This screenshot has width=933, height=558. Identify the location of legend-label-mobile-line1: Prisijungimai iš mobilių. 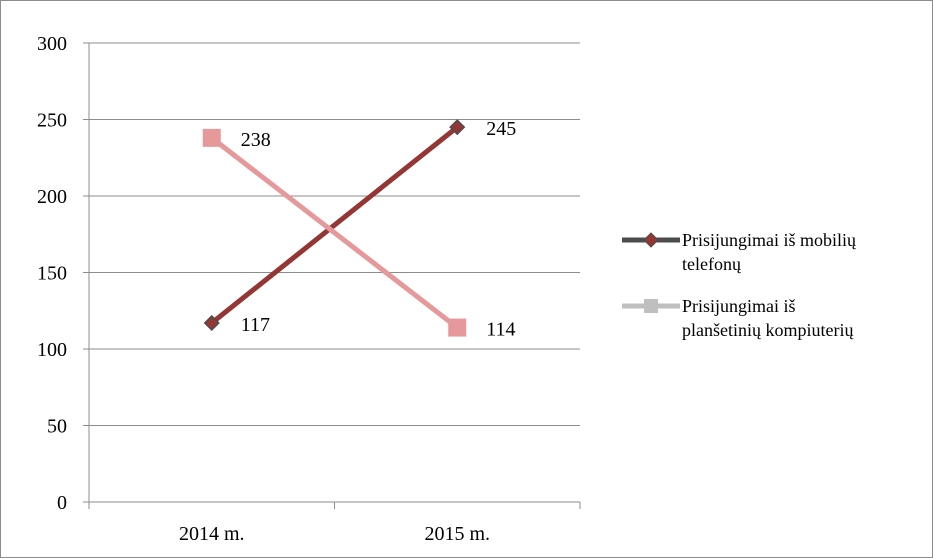
(769, 240).